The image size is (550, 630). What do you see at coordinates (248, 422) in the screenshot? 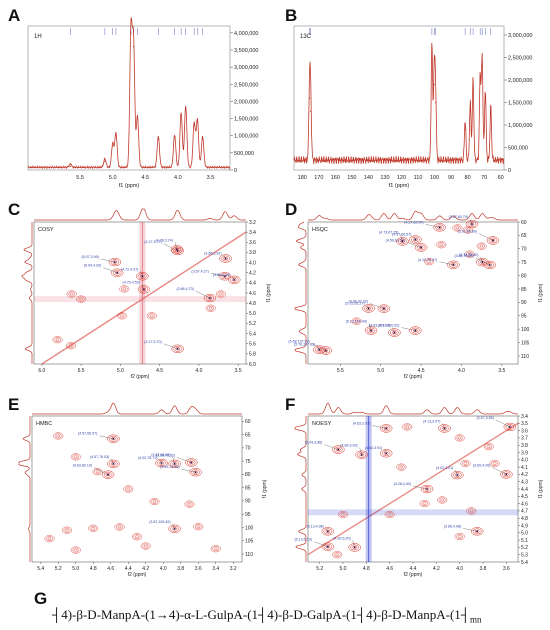
I see `y-tick-label: 60` at bounding box center [248, 422].